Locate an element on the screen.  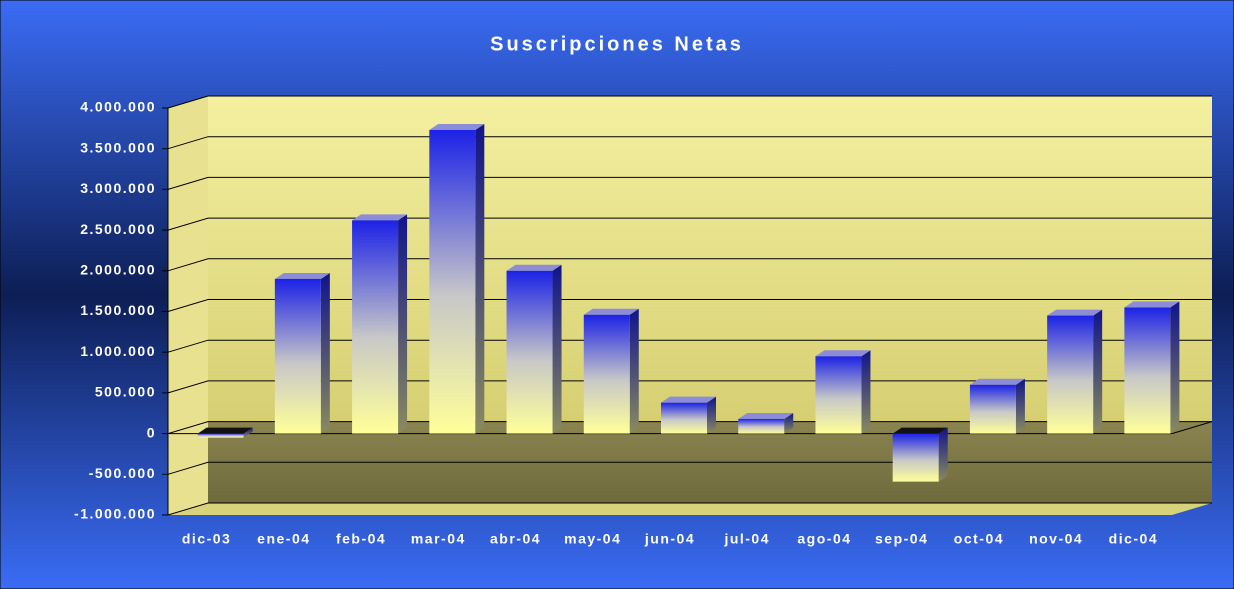
y-tick-label: 4.000.000 is located at coordinates (118, 107).